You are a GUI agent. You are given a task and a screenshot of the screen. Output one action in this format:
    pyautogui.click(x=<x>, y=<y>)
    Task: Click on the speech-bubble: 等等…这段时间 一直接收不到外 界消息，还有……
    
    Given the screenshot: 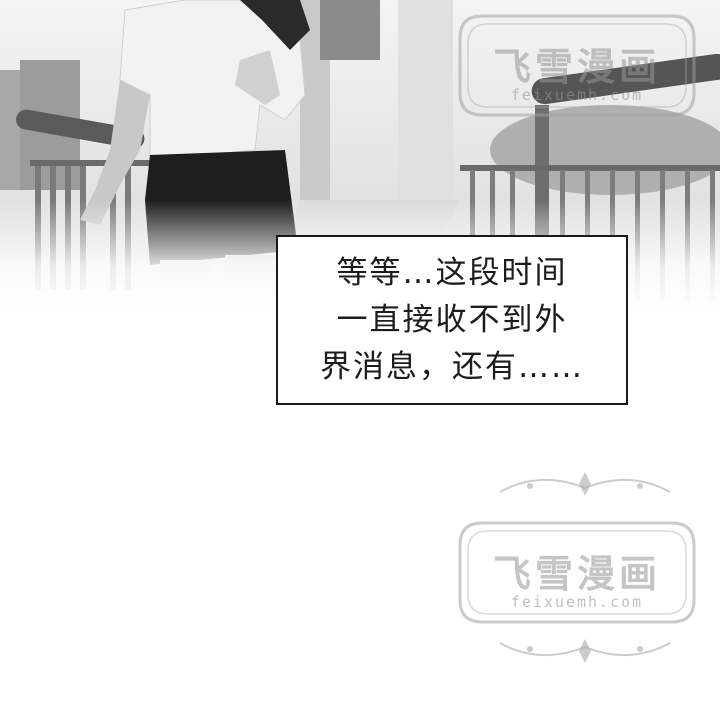 What is the action you would take?
    pyautogui.click(x=452, y=320)
    